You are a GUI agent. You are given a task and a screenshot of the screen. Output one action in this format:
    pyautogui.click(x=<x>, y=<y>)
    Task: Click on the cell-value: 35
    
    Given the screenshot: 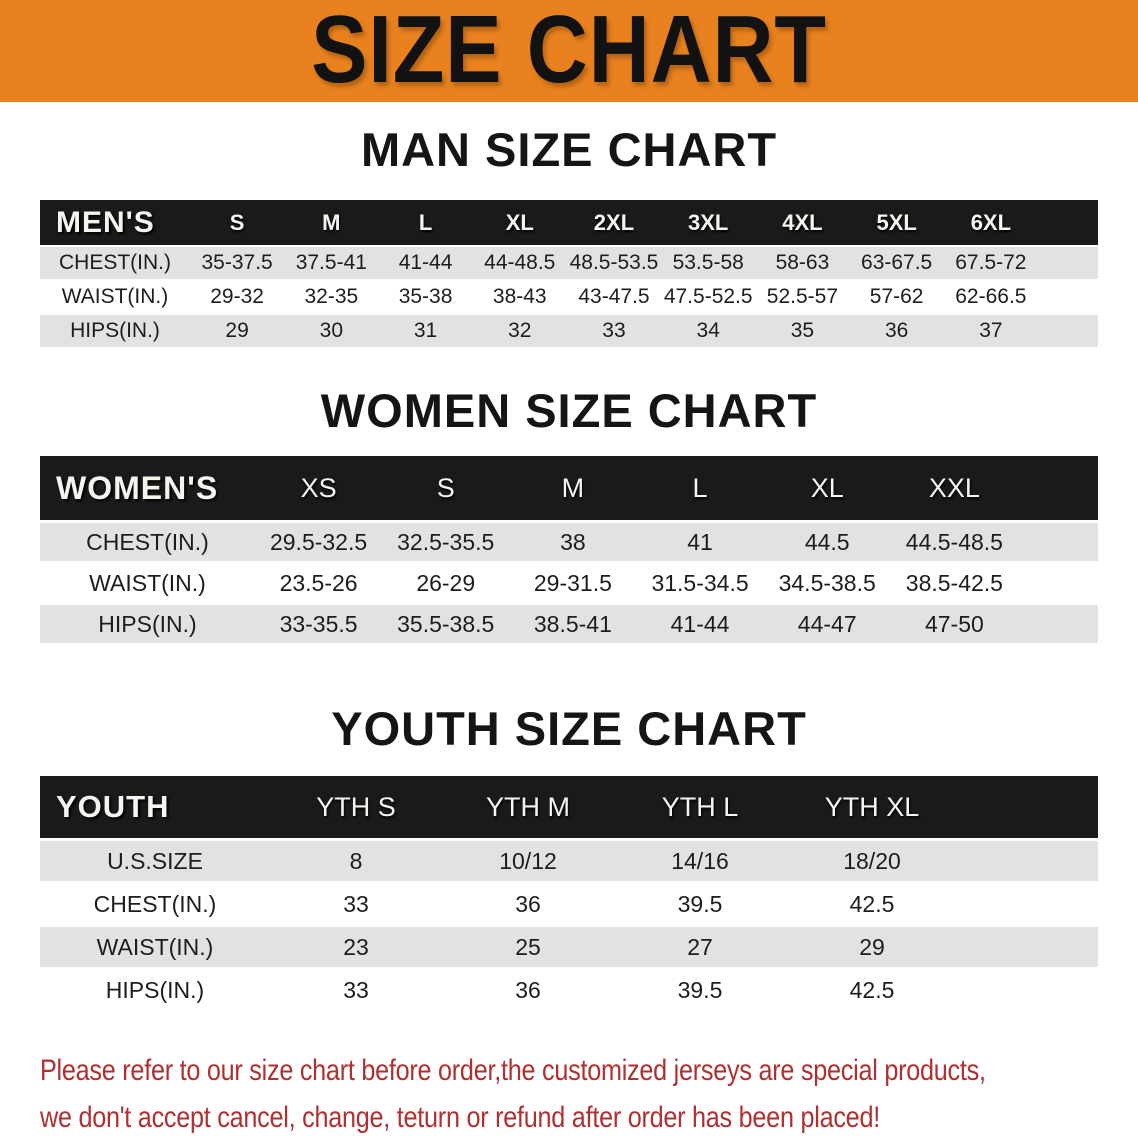 What is the action you would take?
    pyautogui.click(x=802, y=331)
    